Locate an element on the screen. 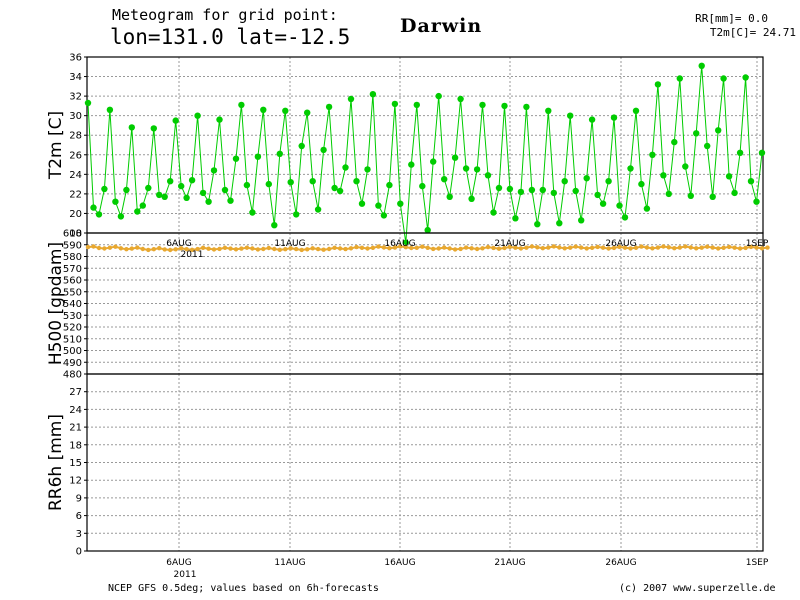 The height and width of the screenshot is (600, 800). y-tick-label: 520 is located at coordinates (72, 328).